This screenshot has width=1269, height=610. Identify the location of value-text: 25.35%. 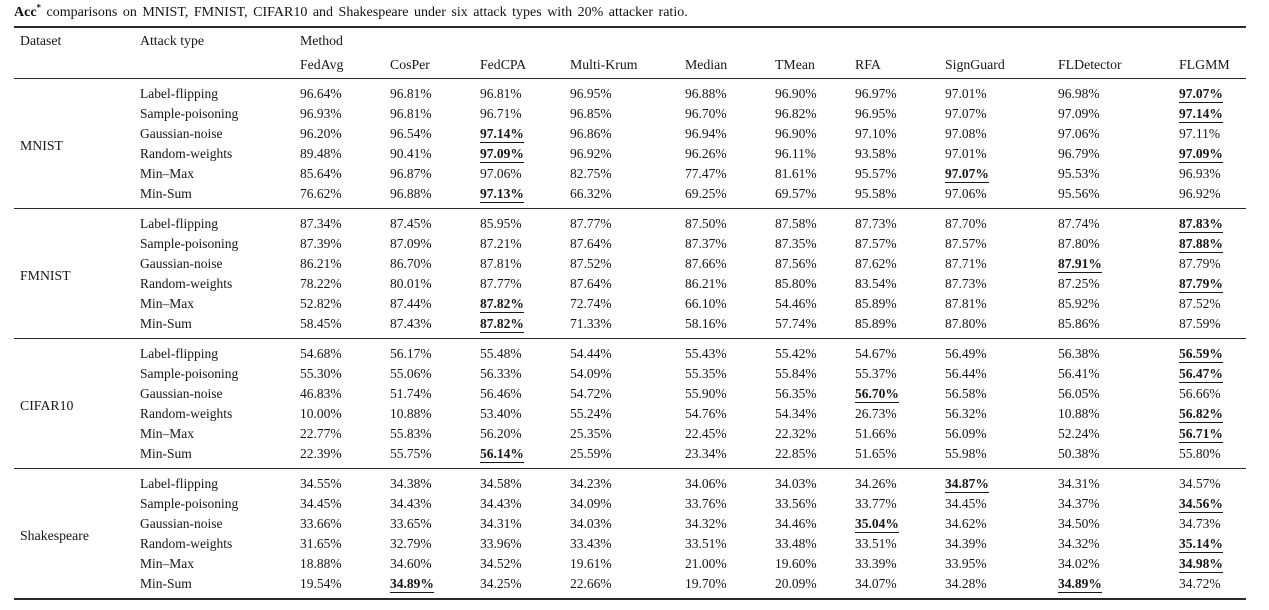
(591, 433).